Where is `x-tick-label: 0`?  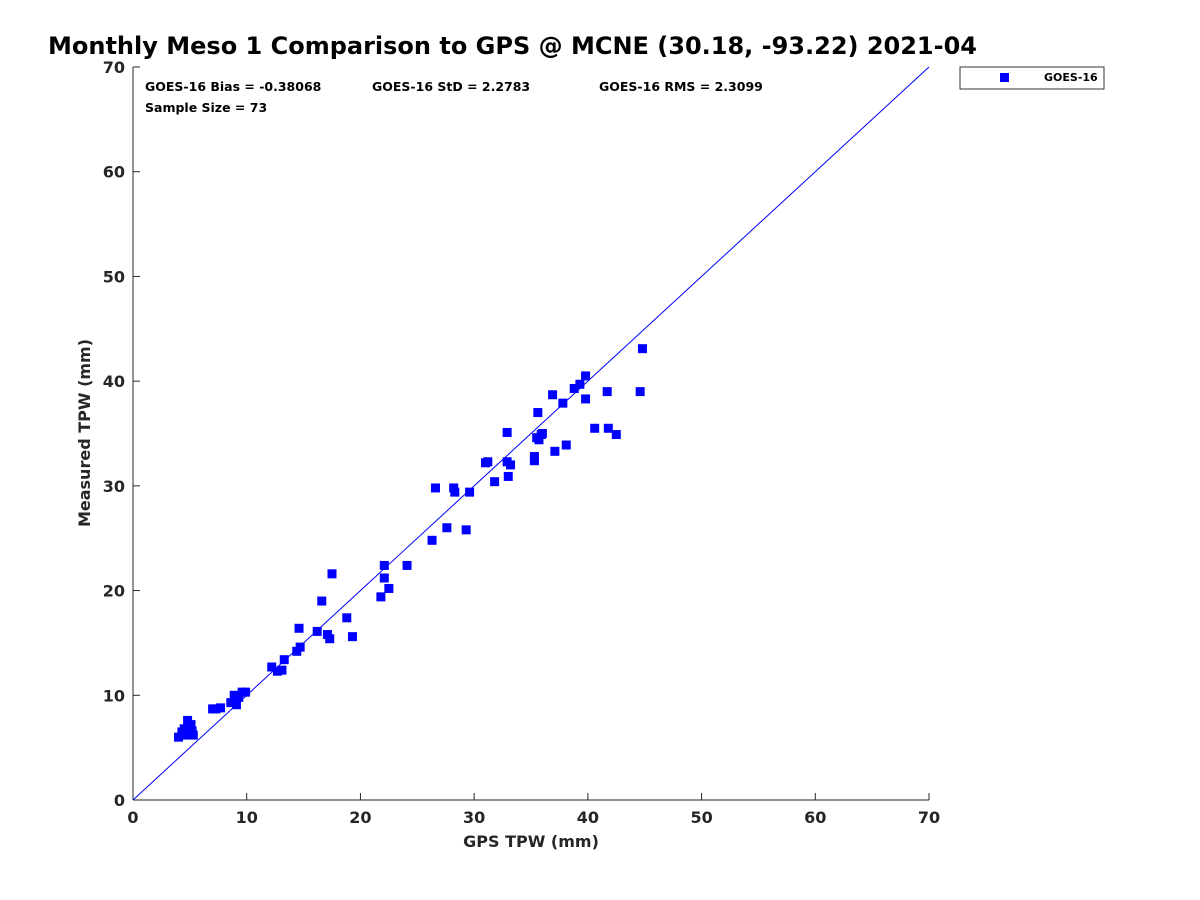 x-tick-label: 0 is located at coordinates (132, 817).